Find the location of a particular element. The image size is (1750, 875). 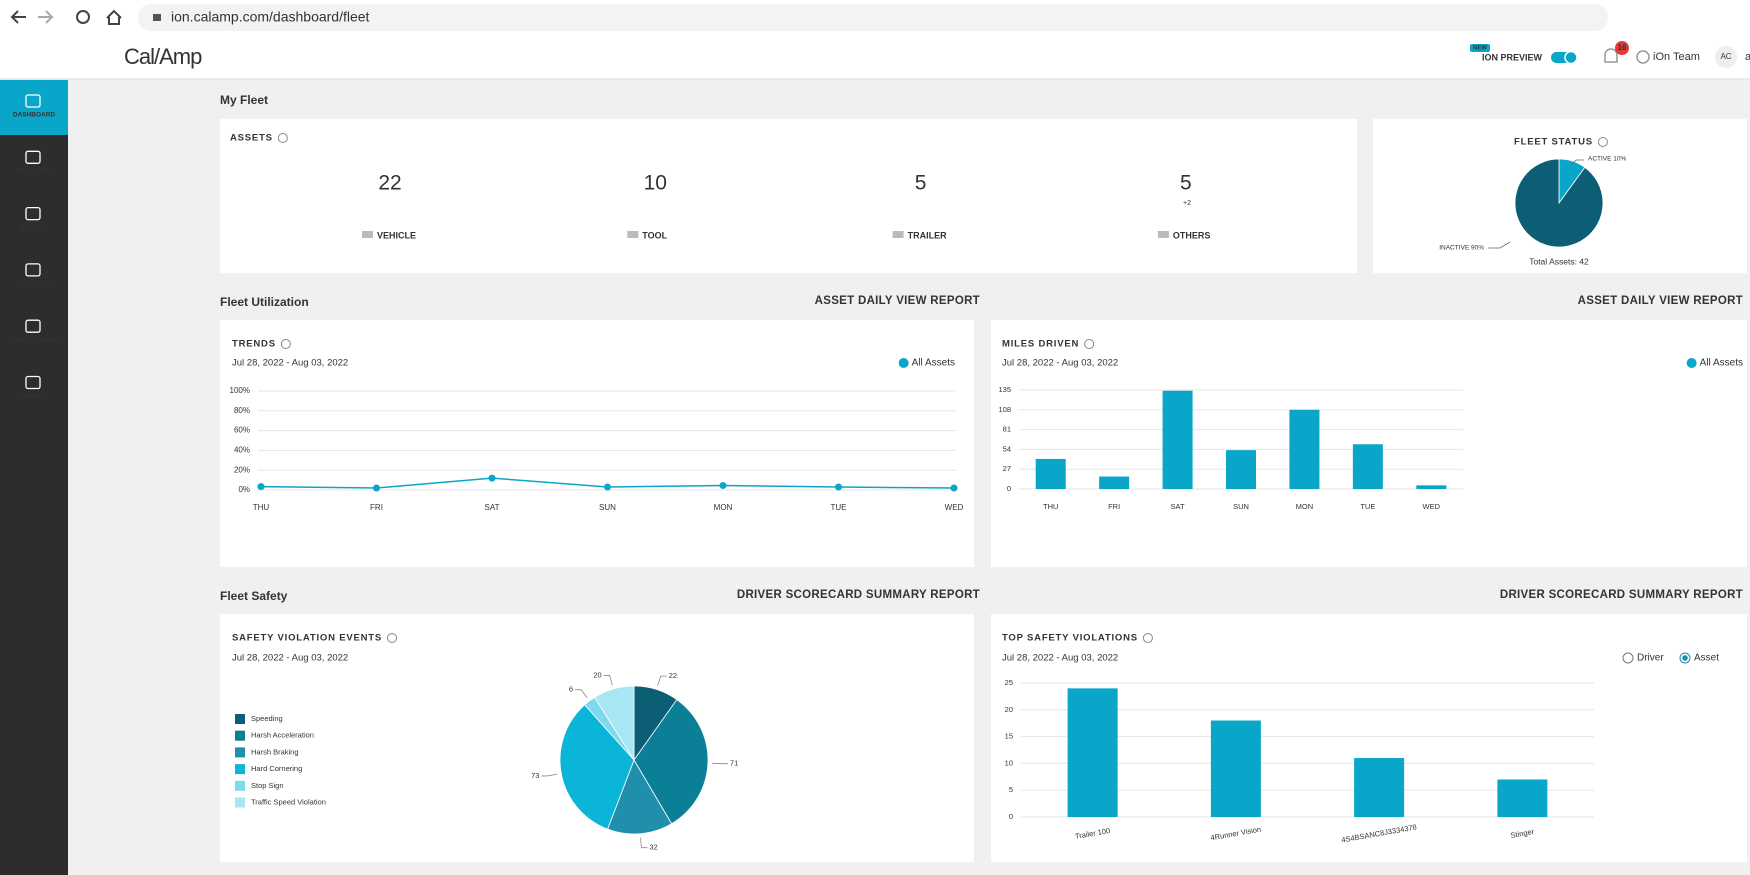

radio-label: Asset is located at coordinates (1706, 658).